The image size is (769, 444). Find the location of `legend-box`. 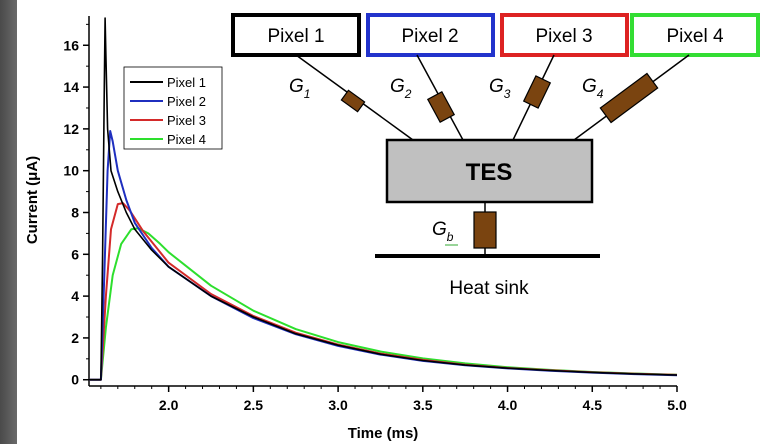

legend-box is located at coordinates (173, 108).